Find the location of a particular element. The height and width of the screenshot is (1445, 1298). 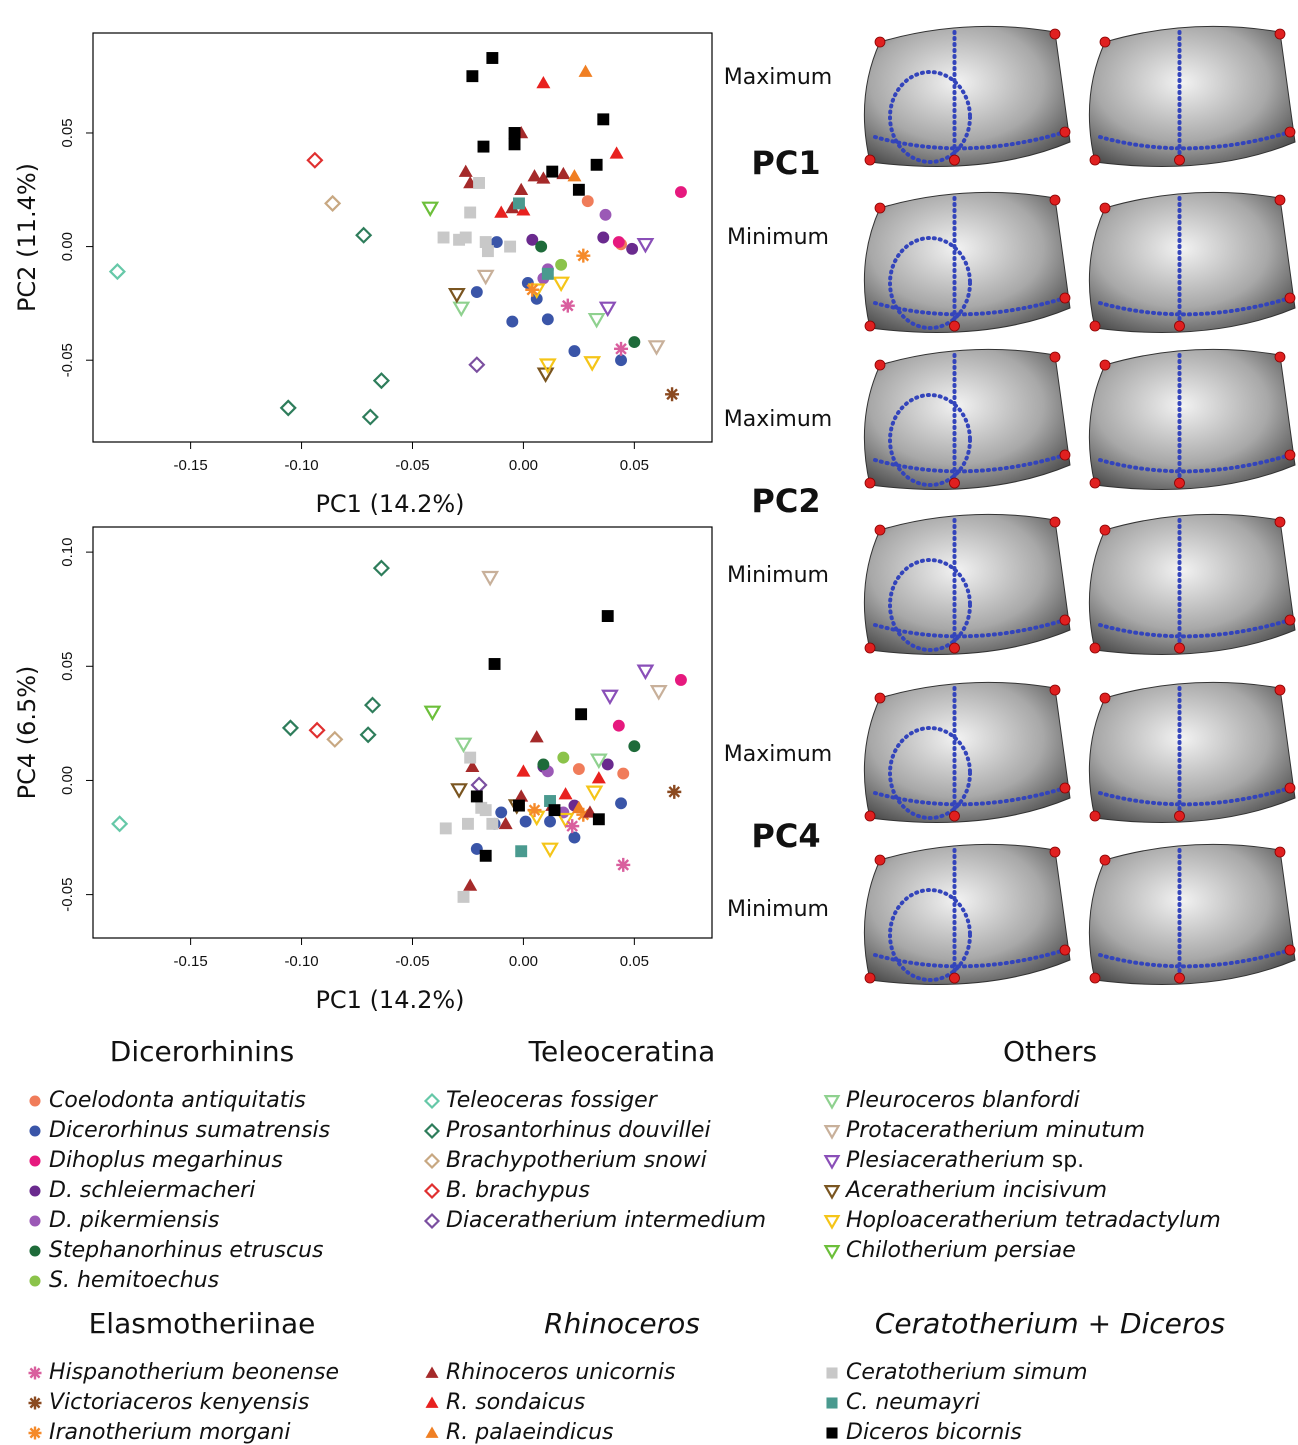

legend-entry: Prosantorhinus douvillei is located at coordinates (578, 1130).